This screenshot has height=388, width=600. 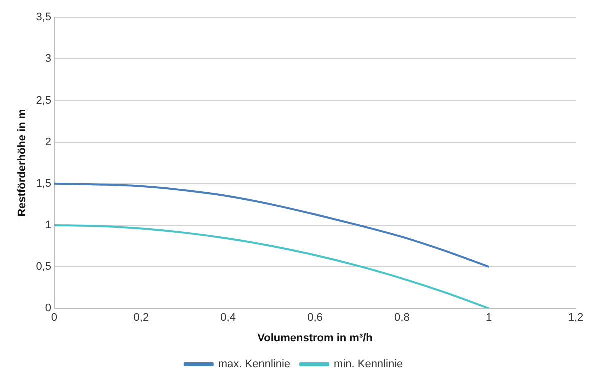 I want to click on y-tick-label: 1,5, so click(x=44, y=184).